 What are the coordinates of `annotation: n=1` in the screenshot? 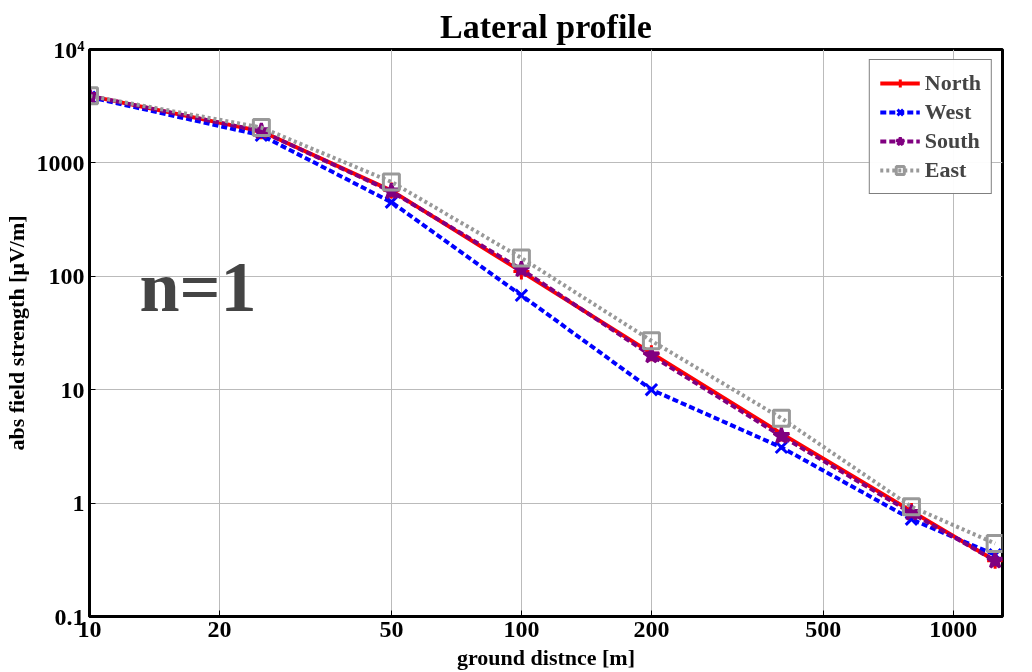 It's located at (198, 286).